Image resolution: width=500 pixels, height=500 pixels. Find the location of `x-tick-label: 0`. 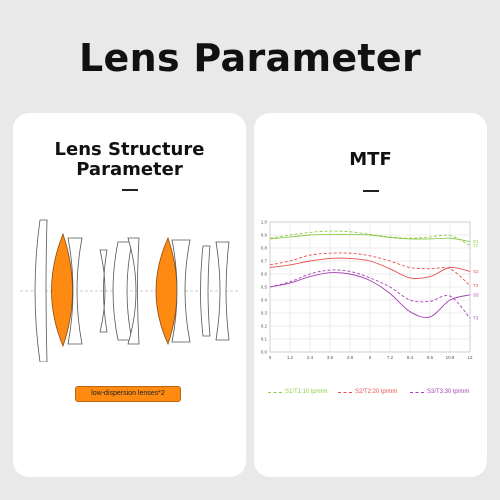

x-tick-label: 0 is located at coordinates (270, 357).